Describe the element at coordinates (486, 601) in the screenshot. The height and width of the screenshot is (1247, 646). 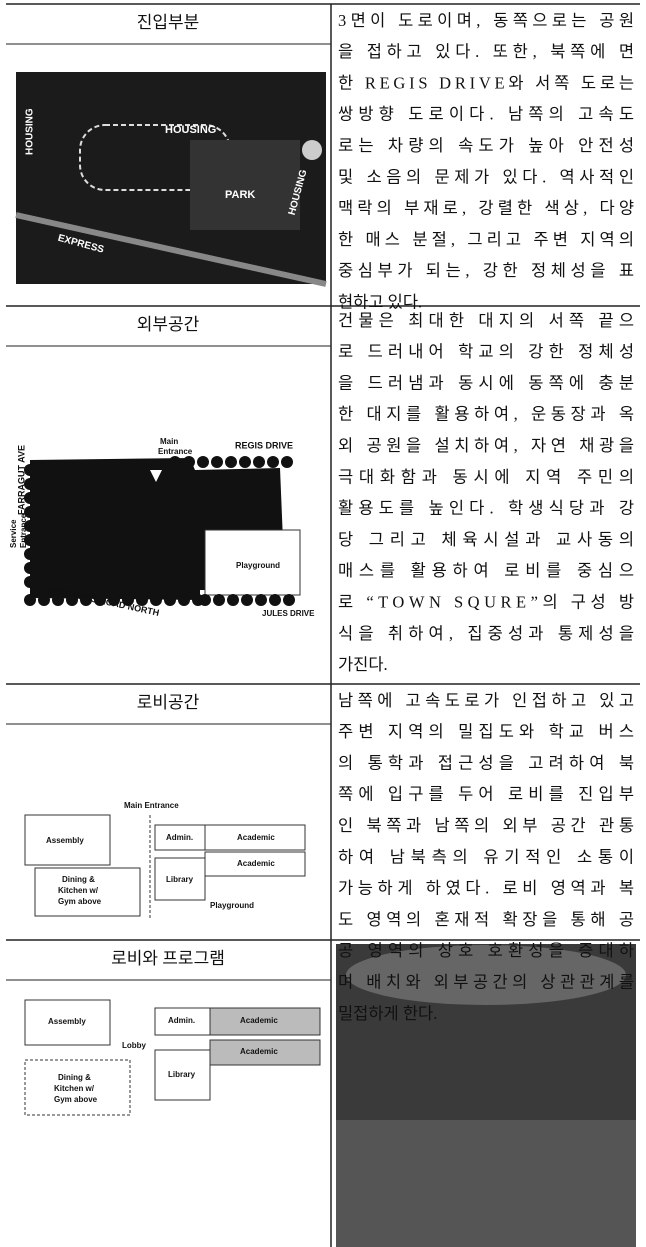
I see `body-line: 로 “TOWN SQURE”의 구성 방` at that location.